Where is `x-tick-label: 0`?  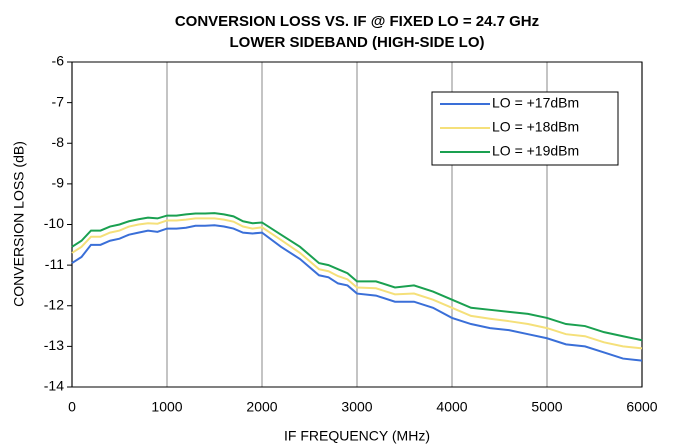 x-tick-label: 0 is located at coordinates (72, 407).